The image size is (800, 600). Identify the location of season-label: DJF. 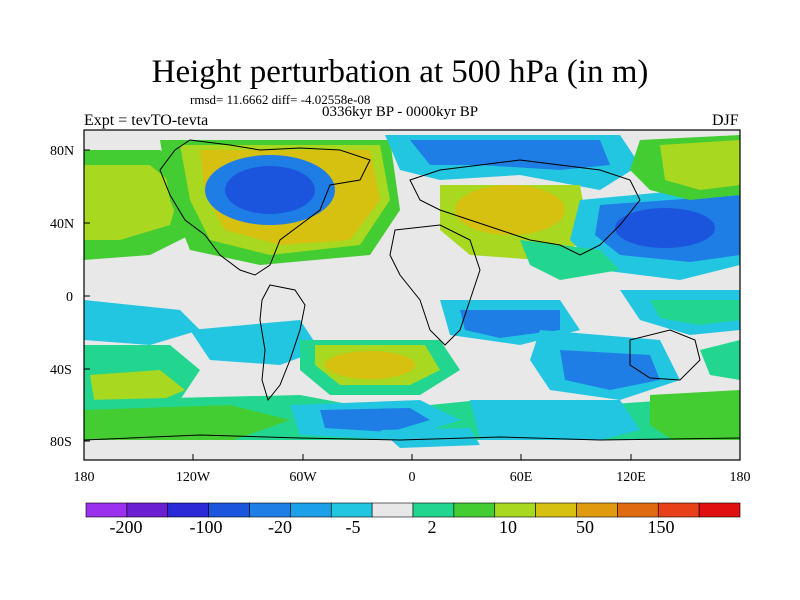
(725, 120).